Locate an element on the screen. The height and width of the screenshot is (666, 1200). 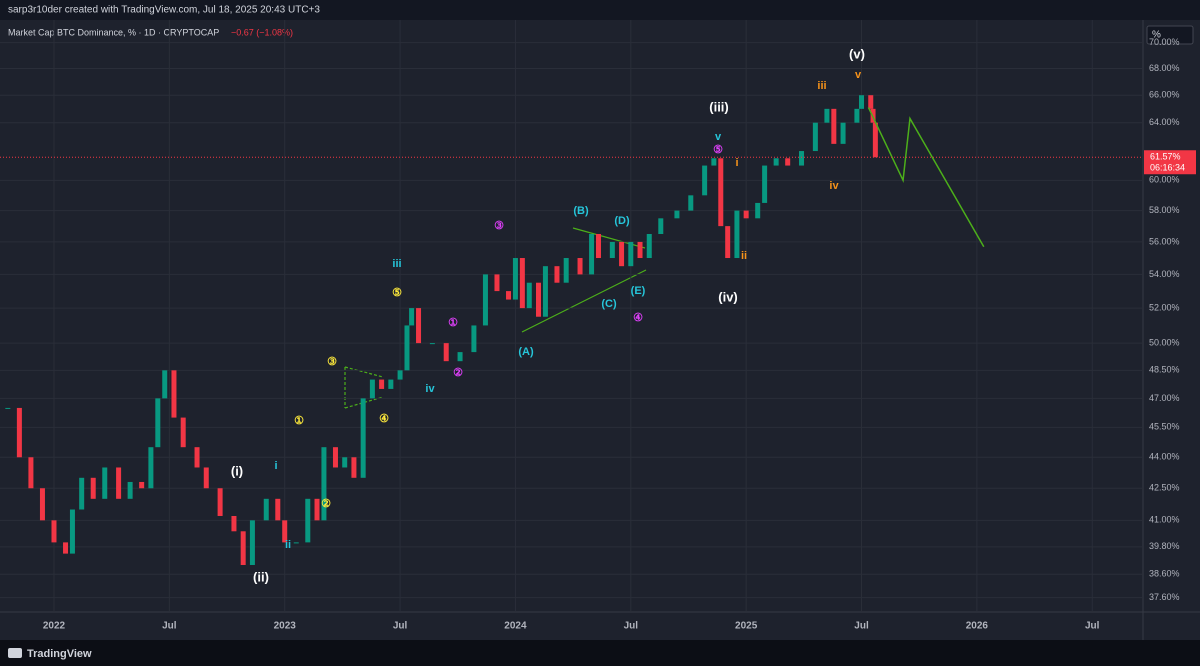
top-bar is located at coordinates (600, 10).